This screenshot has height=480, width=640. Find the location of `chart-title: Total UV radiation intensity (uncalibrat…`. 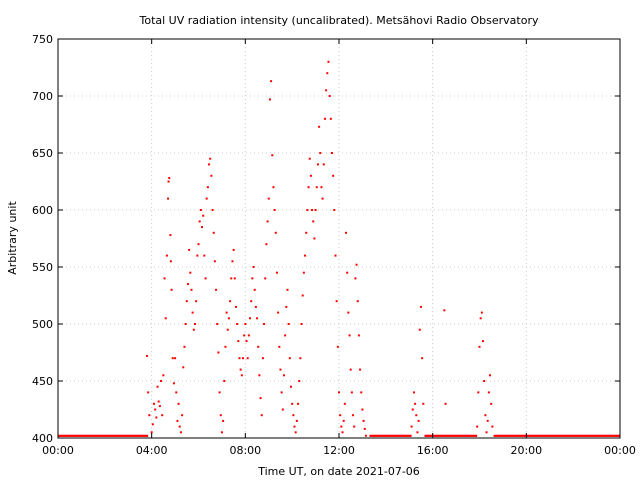

chart-title: Total UV radiation intensity (uncalibrat… is located at coordinates (339, 20).